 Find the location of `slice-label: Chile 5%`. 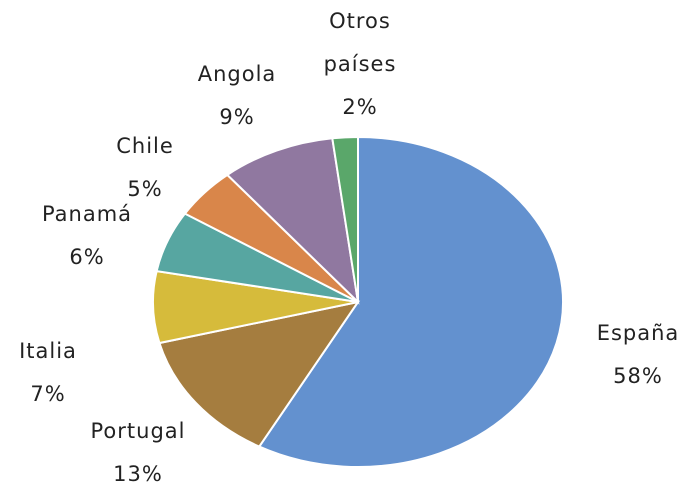

slice-label: Chile 5% is located at coordinates (145, 168).